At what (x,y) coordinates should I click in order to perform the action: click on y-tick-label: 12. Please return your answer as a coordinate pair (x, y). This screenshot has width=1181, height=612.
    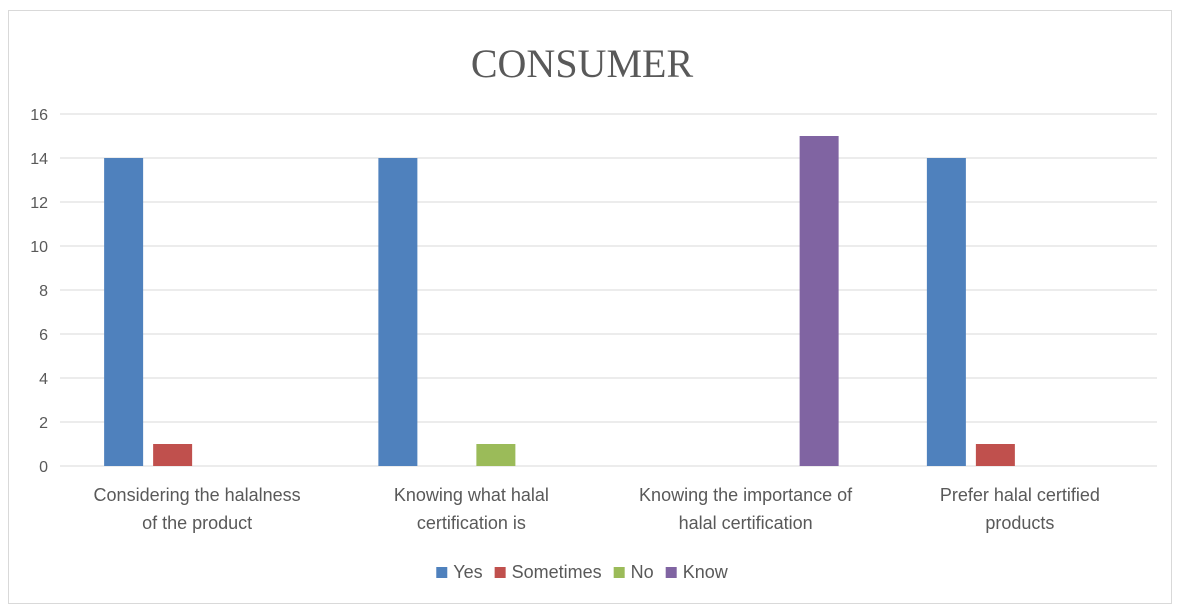
    Looking at the image, I should click on (39, 203).